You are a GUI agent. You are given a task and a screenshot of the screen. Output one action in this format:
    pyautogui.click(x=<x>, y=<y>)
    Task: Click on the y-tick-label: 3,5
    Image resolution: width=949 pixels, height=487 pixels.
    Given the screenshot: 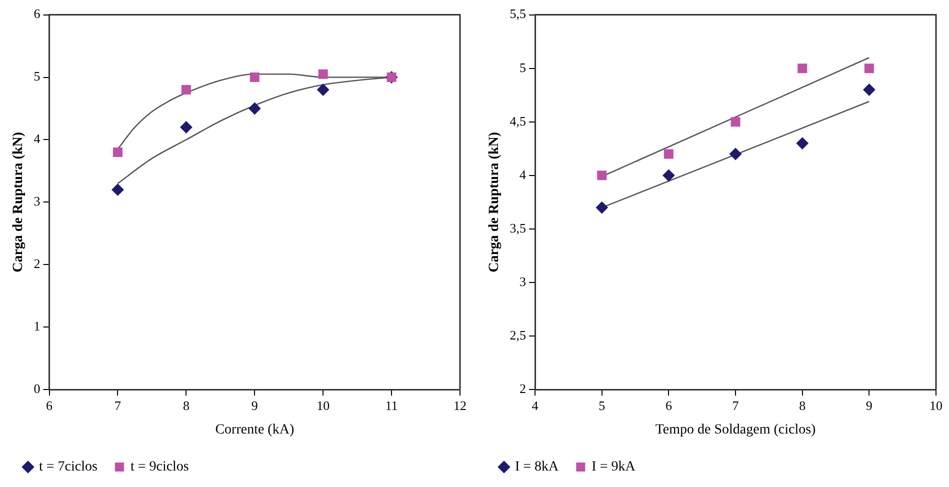 What is the action you would take?
    pyautogui.click(x=518, y=228)
    